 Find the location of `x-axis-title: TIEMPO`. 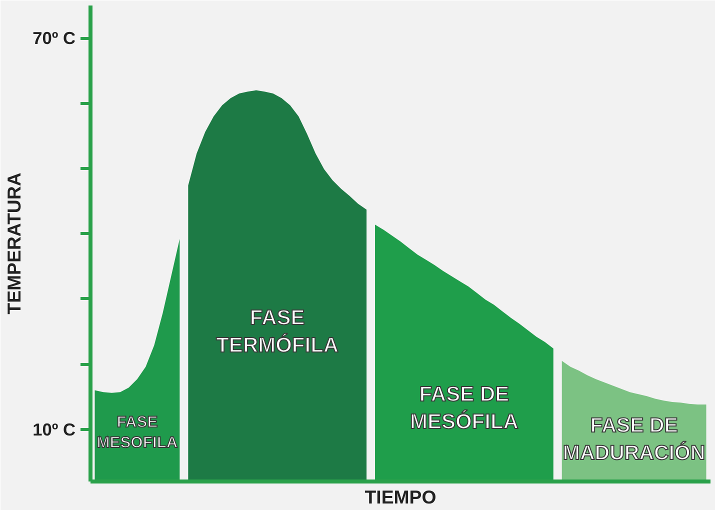

x-axis-title: TIEMPO is located at coordinates (400, 497).